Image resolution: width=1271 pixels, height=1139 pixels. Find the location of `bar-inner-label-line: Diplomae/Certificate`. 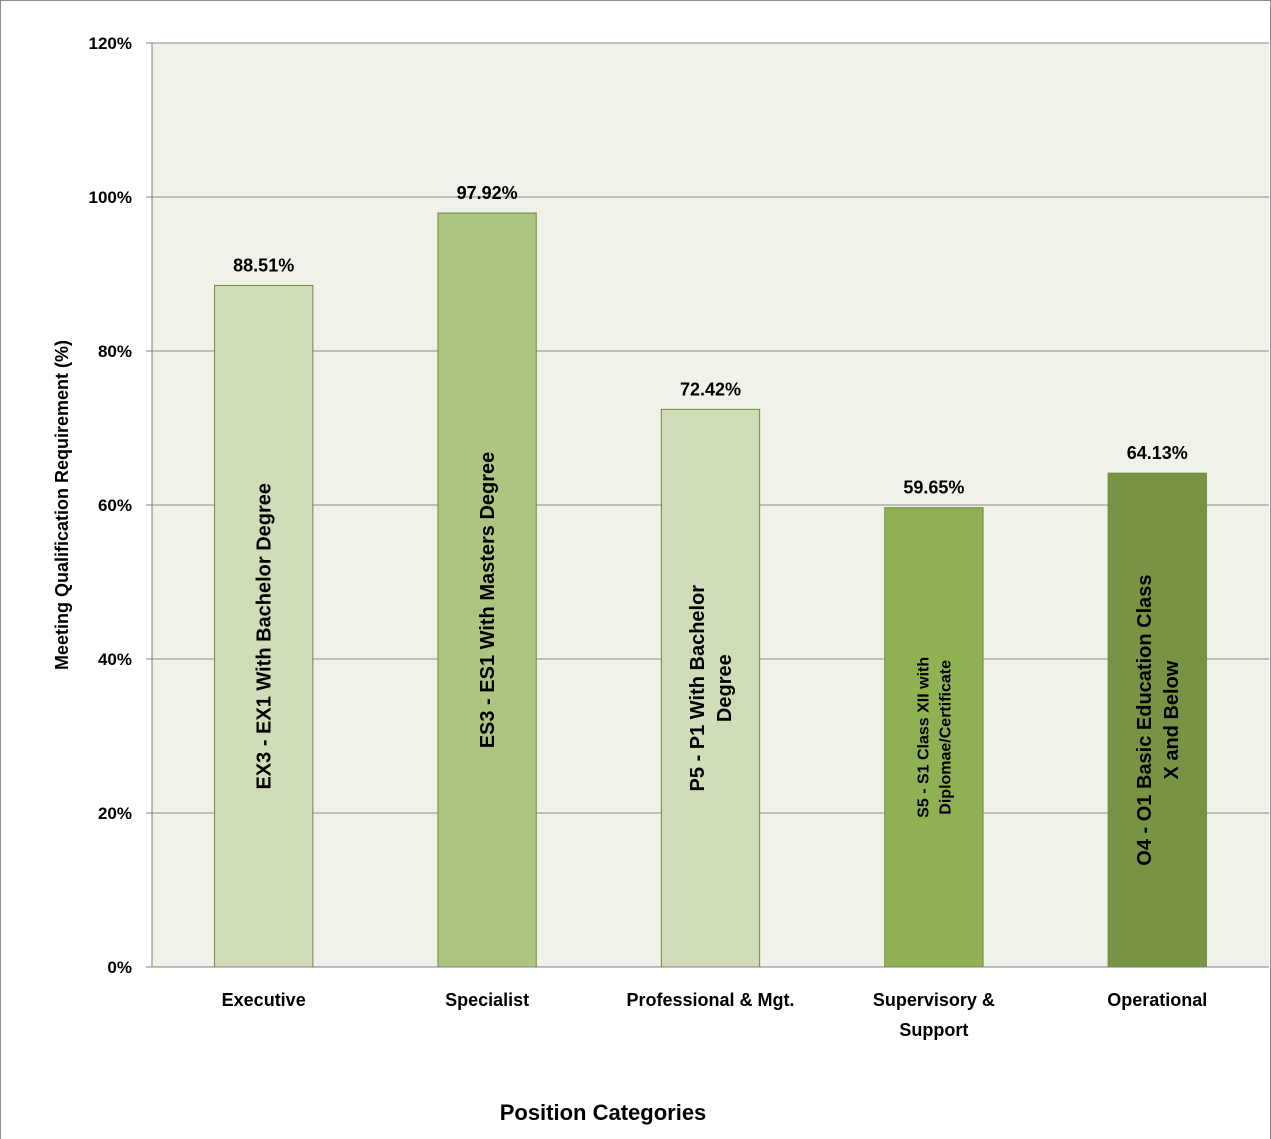

bar-inner-label-line: Diplomae/Certificate is located at coordinates (945, 737).